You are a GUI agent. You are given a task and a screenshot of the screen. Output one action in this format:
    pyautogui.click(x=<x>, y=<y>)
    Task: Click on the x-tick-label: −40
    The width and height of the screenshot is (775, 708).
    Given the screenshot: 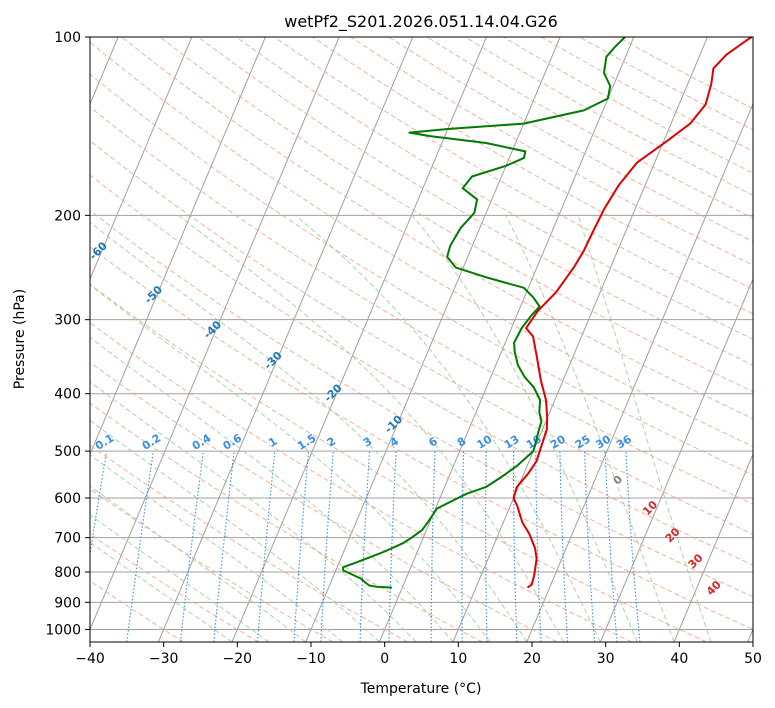 What is the action you would take?
    pyautogui.click(x=90, y=659)
    